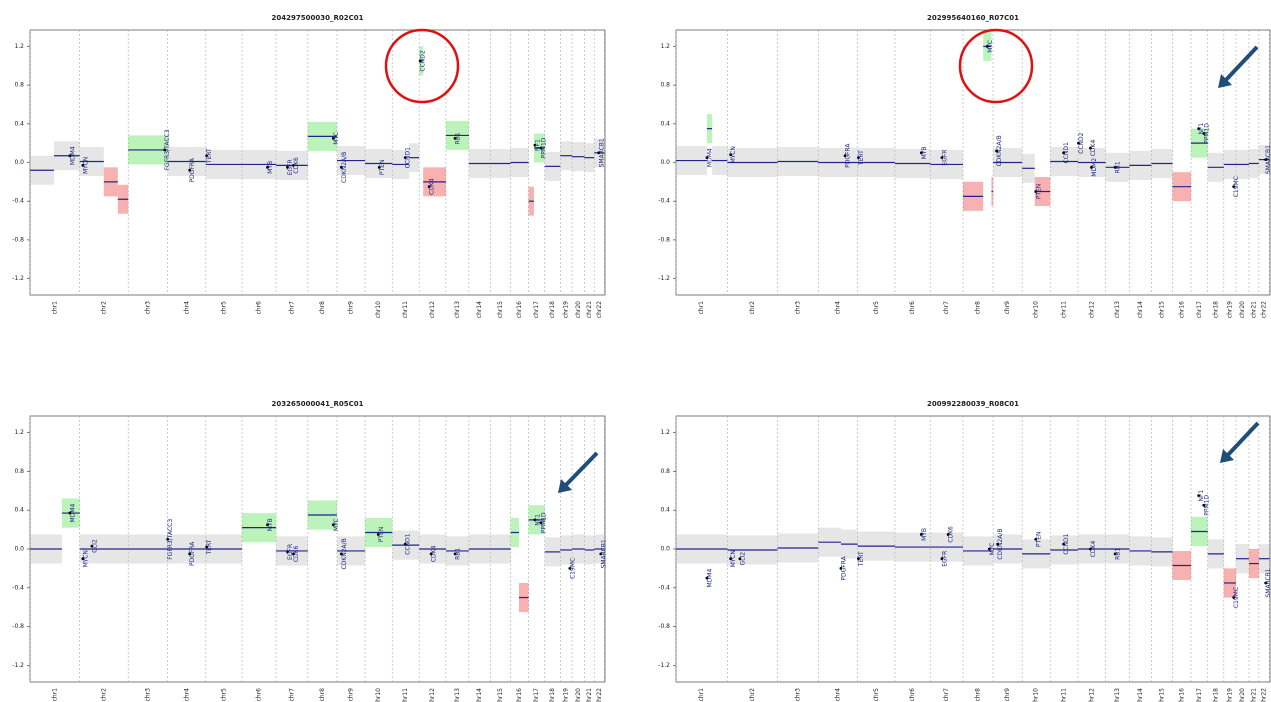  Describe the element at coordinates (1268, 582) in the screenshot. I see `gene-label: SMARCB1` at that location.